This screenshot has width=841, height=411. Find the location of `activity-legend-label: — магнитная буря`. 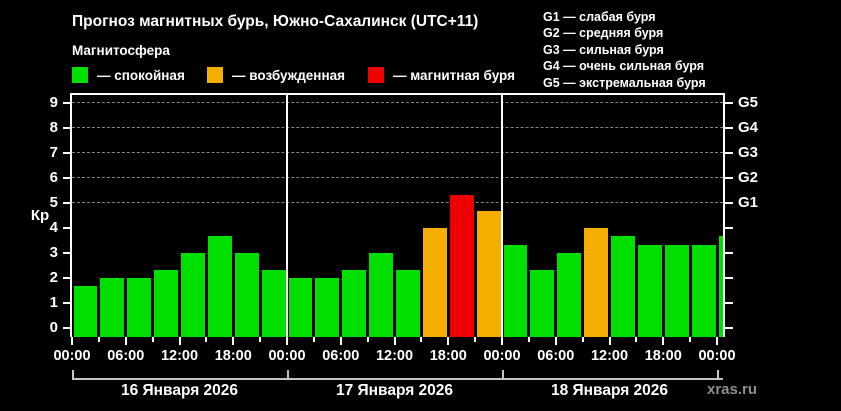

activity-legend-label: — магнитная буря is located at coordinates (454, 75).